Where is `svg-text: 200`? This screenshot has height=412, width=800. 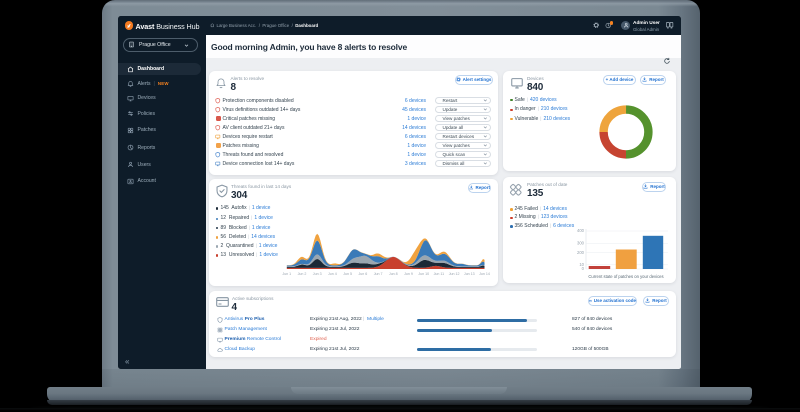
svg-text: 200 is located at coordinates (581, 252).